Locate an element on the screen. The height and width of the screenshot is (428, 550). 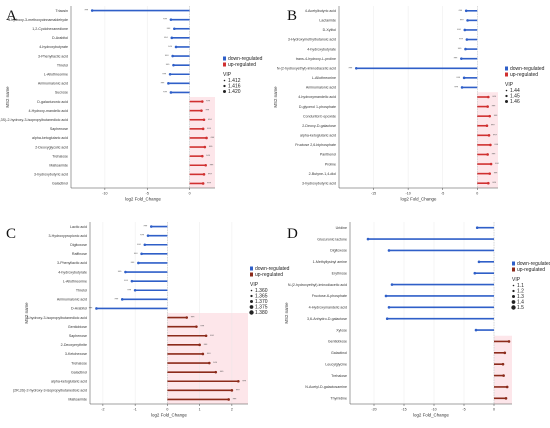
category-label: D-galacturonic acid is located at coordinates (52, 102).